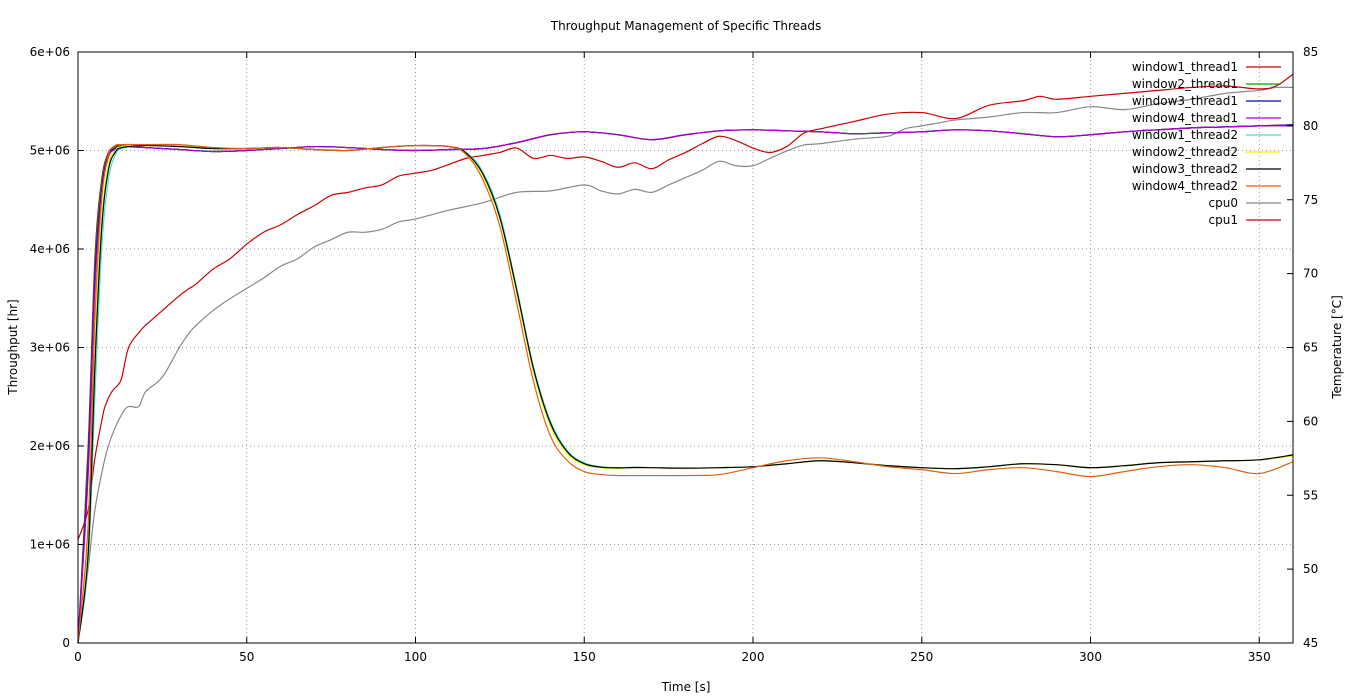  What do you see at coordinates (13, 347) in the screenshot?
I see `y-axis-label: Throughput [hr]` at bounding box center [13, 347].